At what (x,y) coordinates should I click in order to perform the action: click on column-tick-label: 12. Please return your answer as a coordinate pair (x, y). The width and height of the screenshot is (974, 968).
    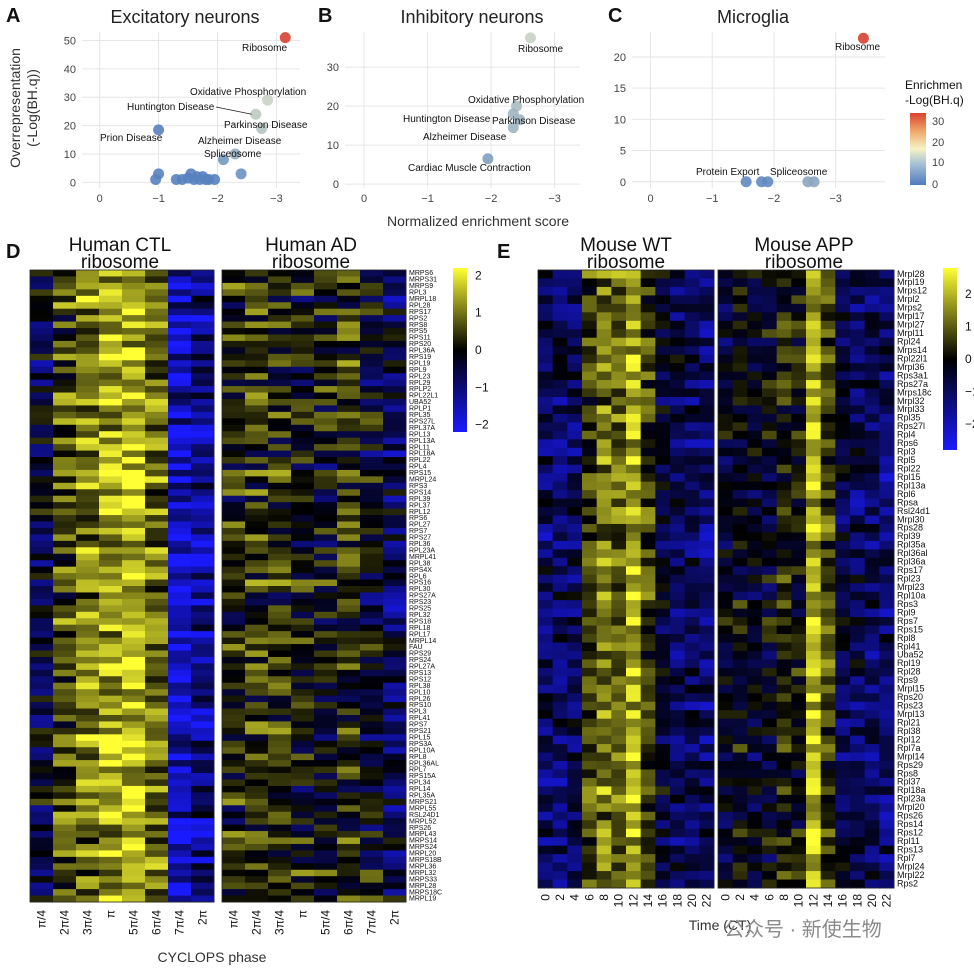
    Looking at the image, I should click on (813, 901).